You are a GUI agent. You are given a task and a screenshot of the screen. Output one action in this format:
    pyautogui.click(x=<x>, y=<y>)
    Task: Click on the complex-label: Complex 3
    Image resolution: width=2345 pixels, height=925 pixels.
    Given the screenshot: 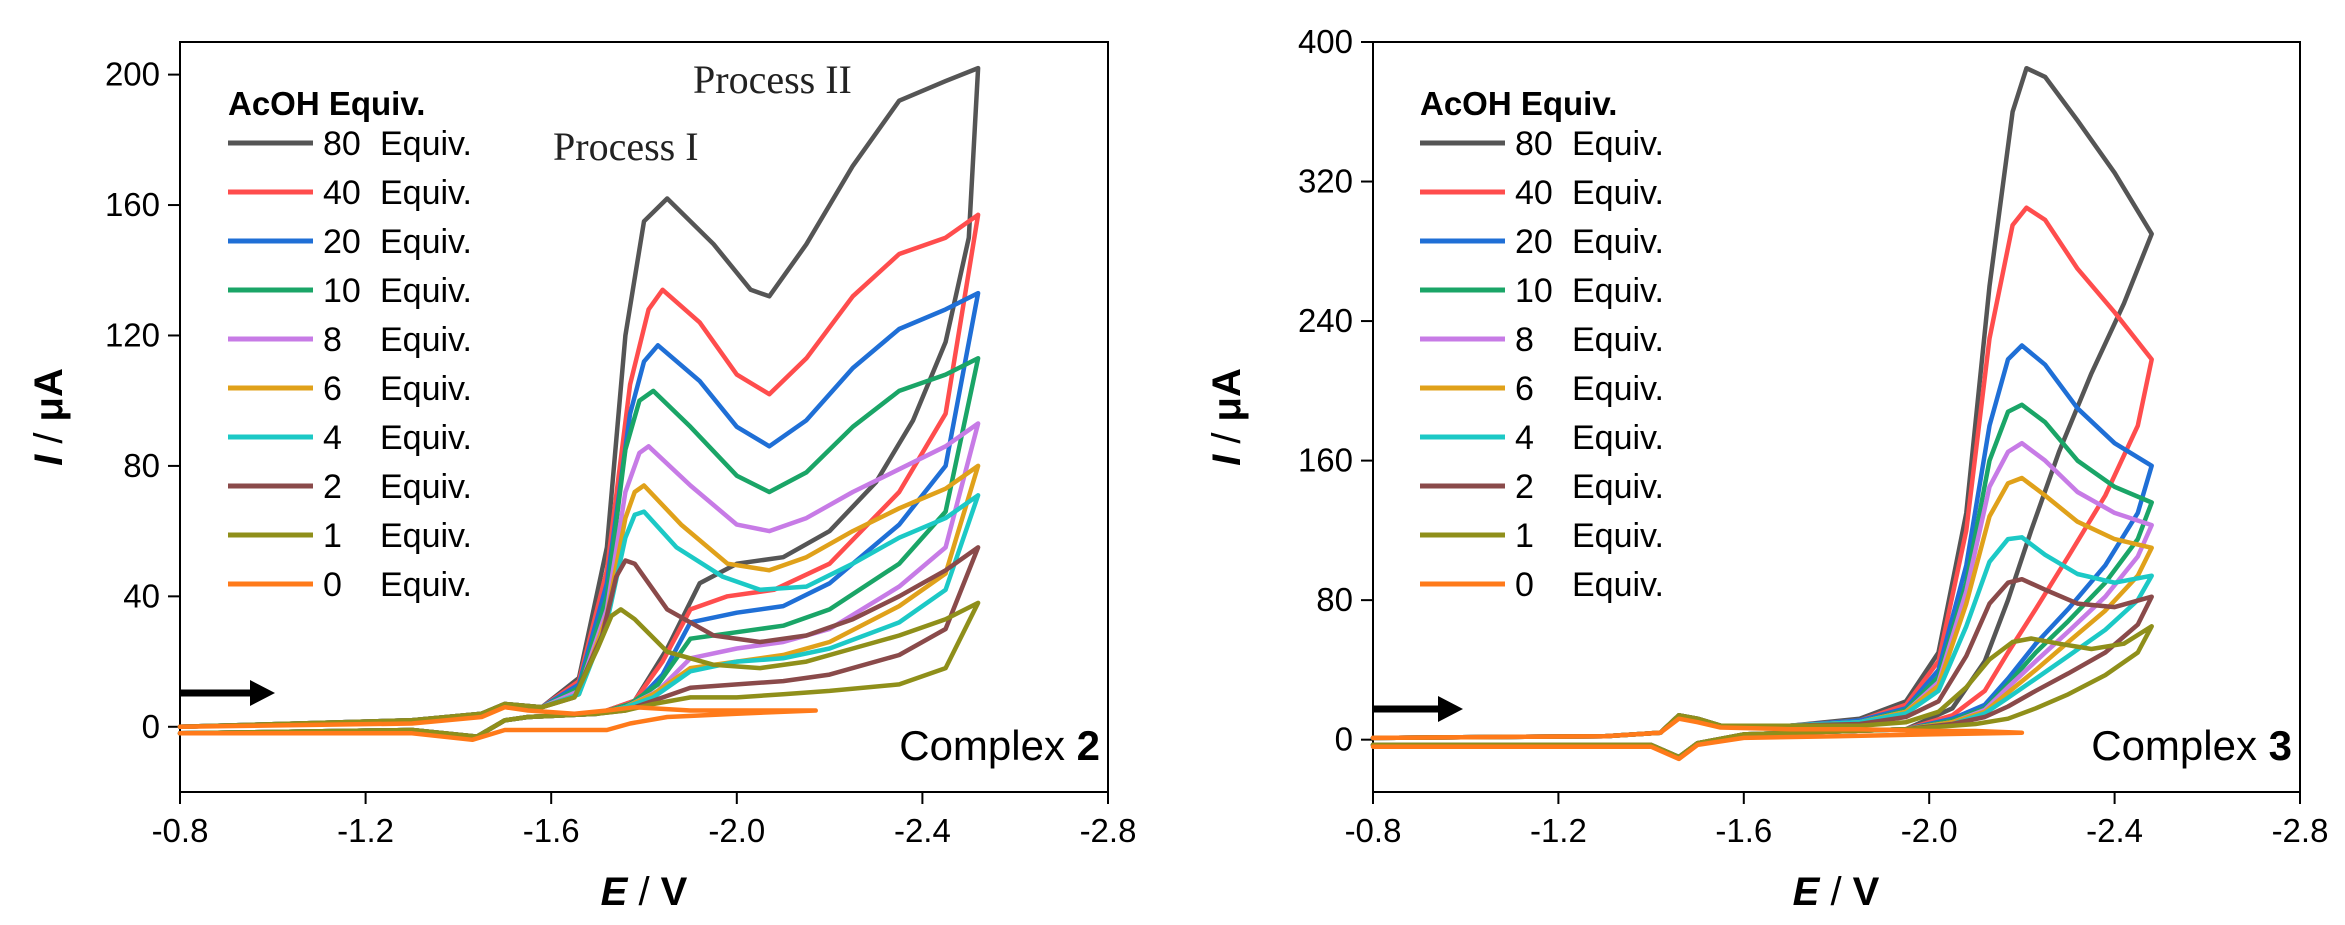 What is the action you would take?
    pyautogui.click(x=2191, y=745)
    